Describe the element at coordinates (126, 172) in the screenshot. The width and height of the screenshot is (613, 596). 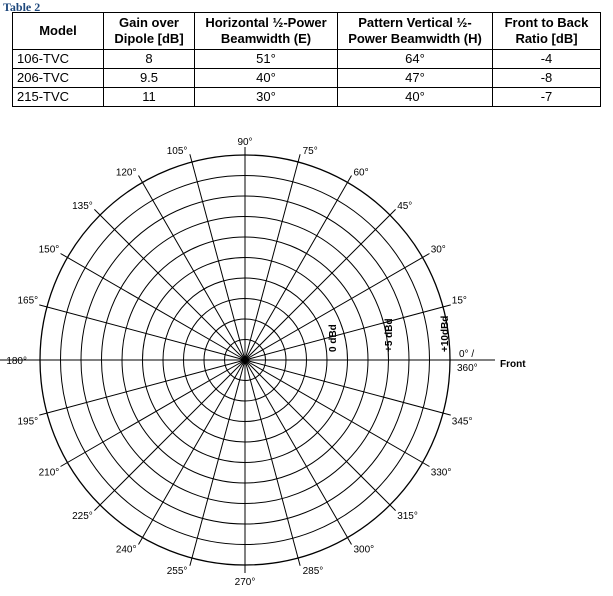
I see `angle-label: 120°` at that location.